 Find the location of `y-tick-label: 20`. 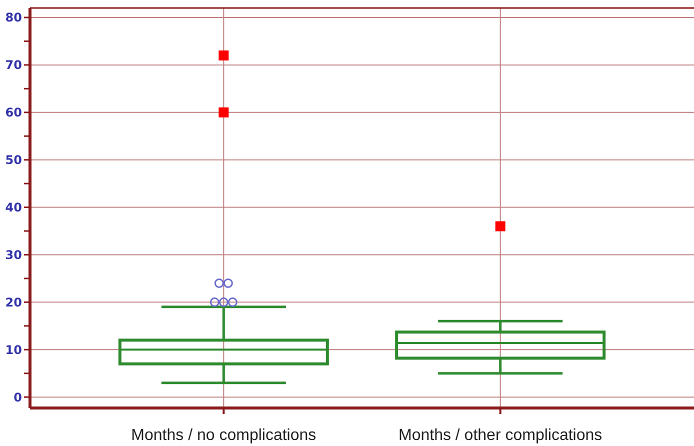

y-tick-label: 20 is located at coordinates (13, 302).